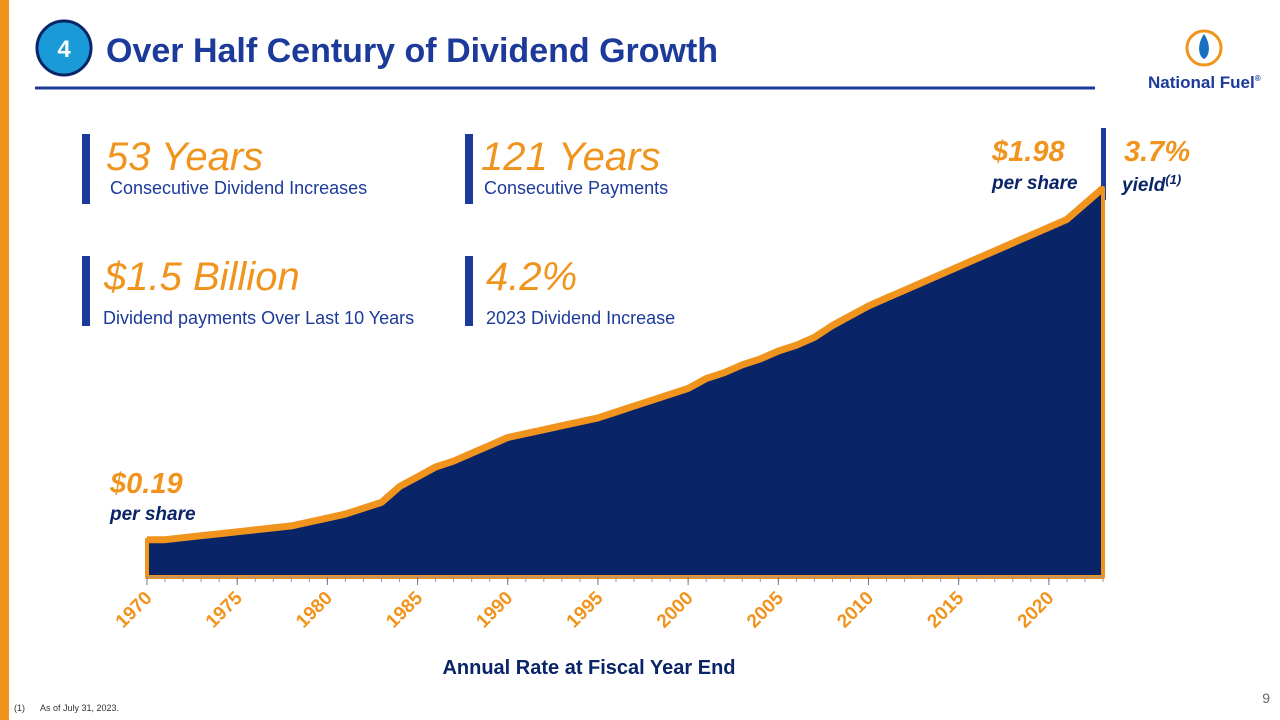  I want to click on logo: National Fuel®, so click(1204, 60).